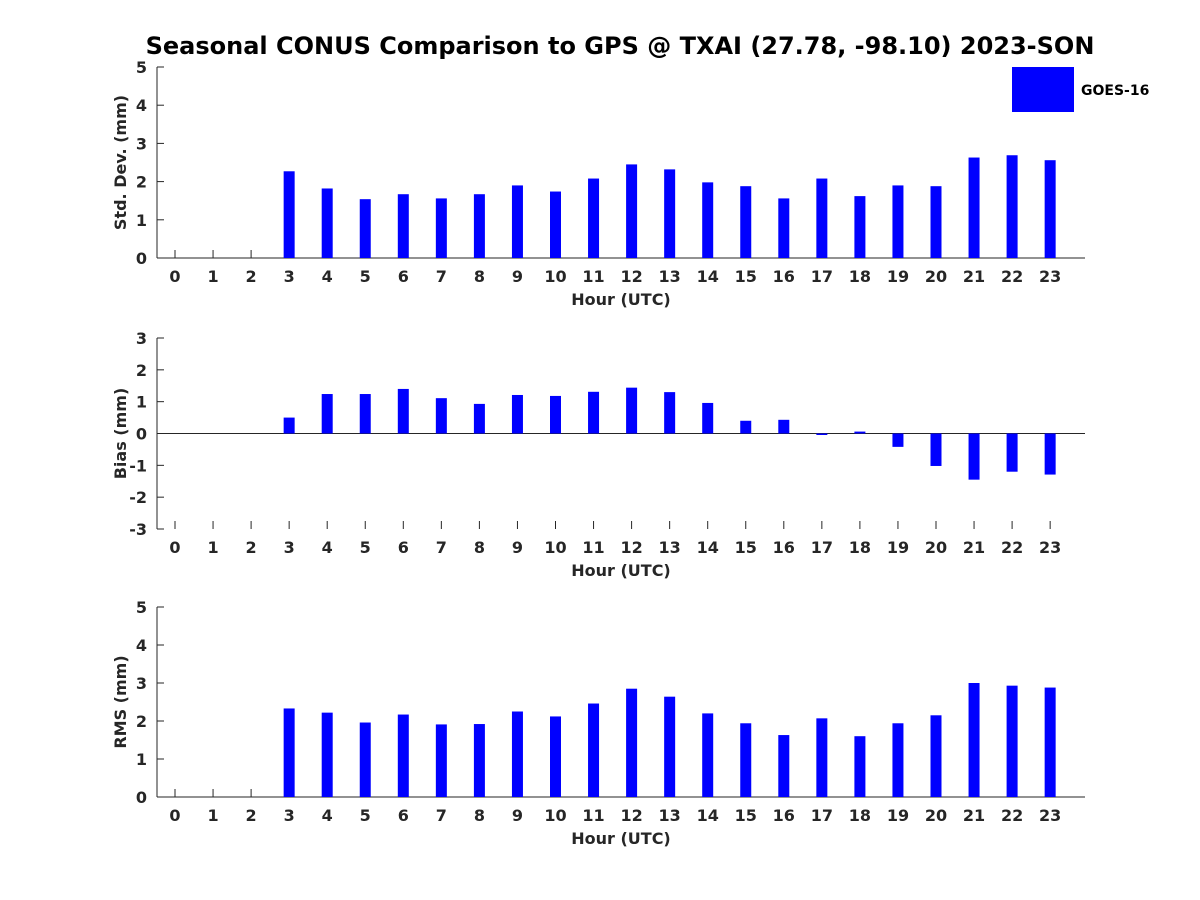  Describe the element at coordinates (555, 276) in the screenshot. I see `x-tick-label: 10` at that location.